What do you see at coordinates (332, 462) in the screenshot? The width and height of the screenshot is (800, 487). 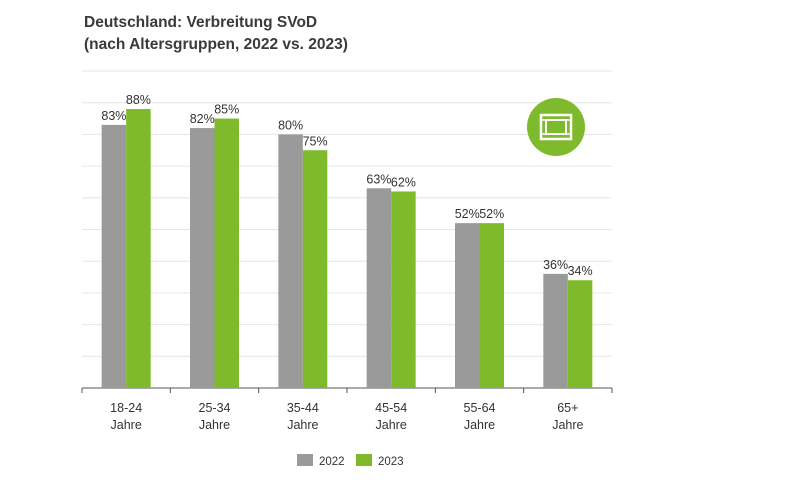 I see `legend-label: 2022` at bounding box center [332, 462].